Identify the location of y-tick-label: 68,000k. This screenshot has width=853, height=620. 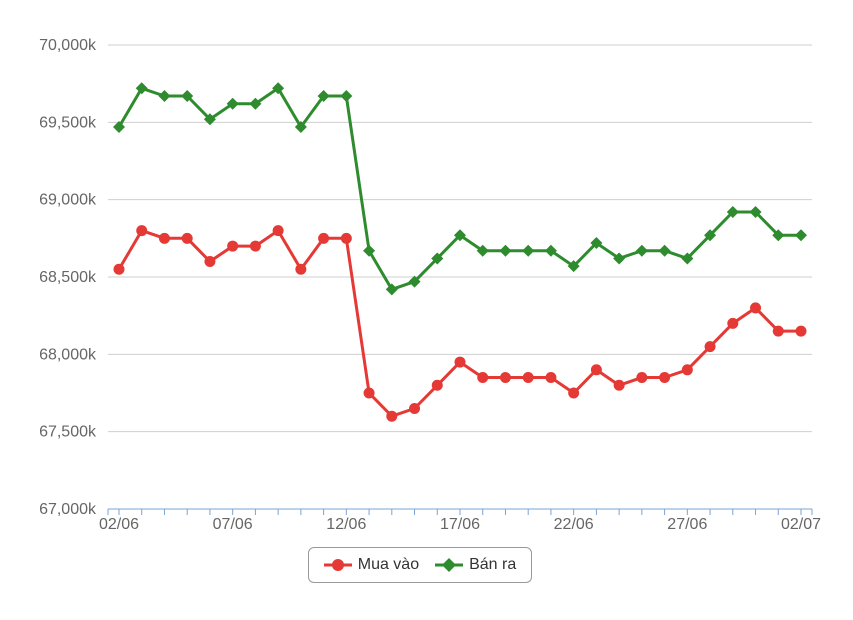
(68, 354).